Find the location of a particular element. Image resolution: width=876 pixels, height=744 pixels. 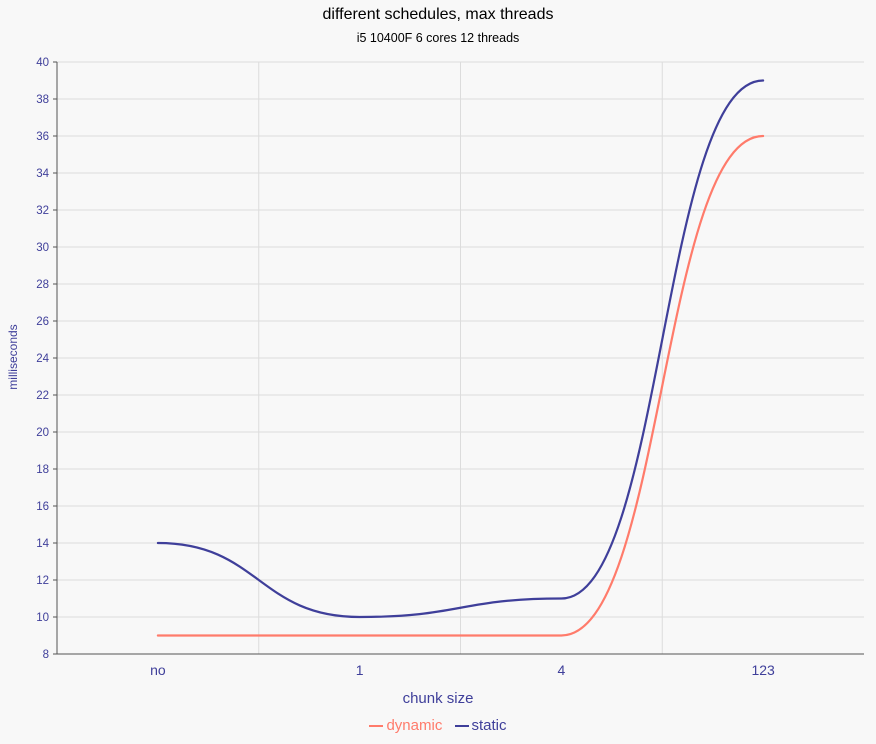

chart-title: different schedules, max threads is located at coordinates (438, 14).